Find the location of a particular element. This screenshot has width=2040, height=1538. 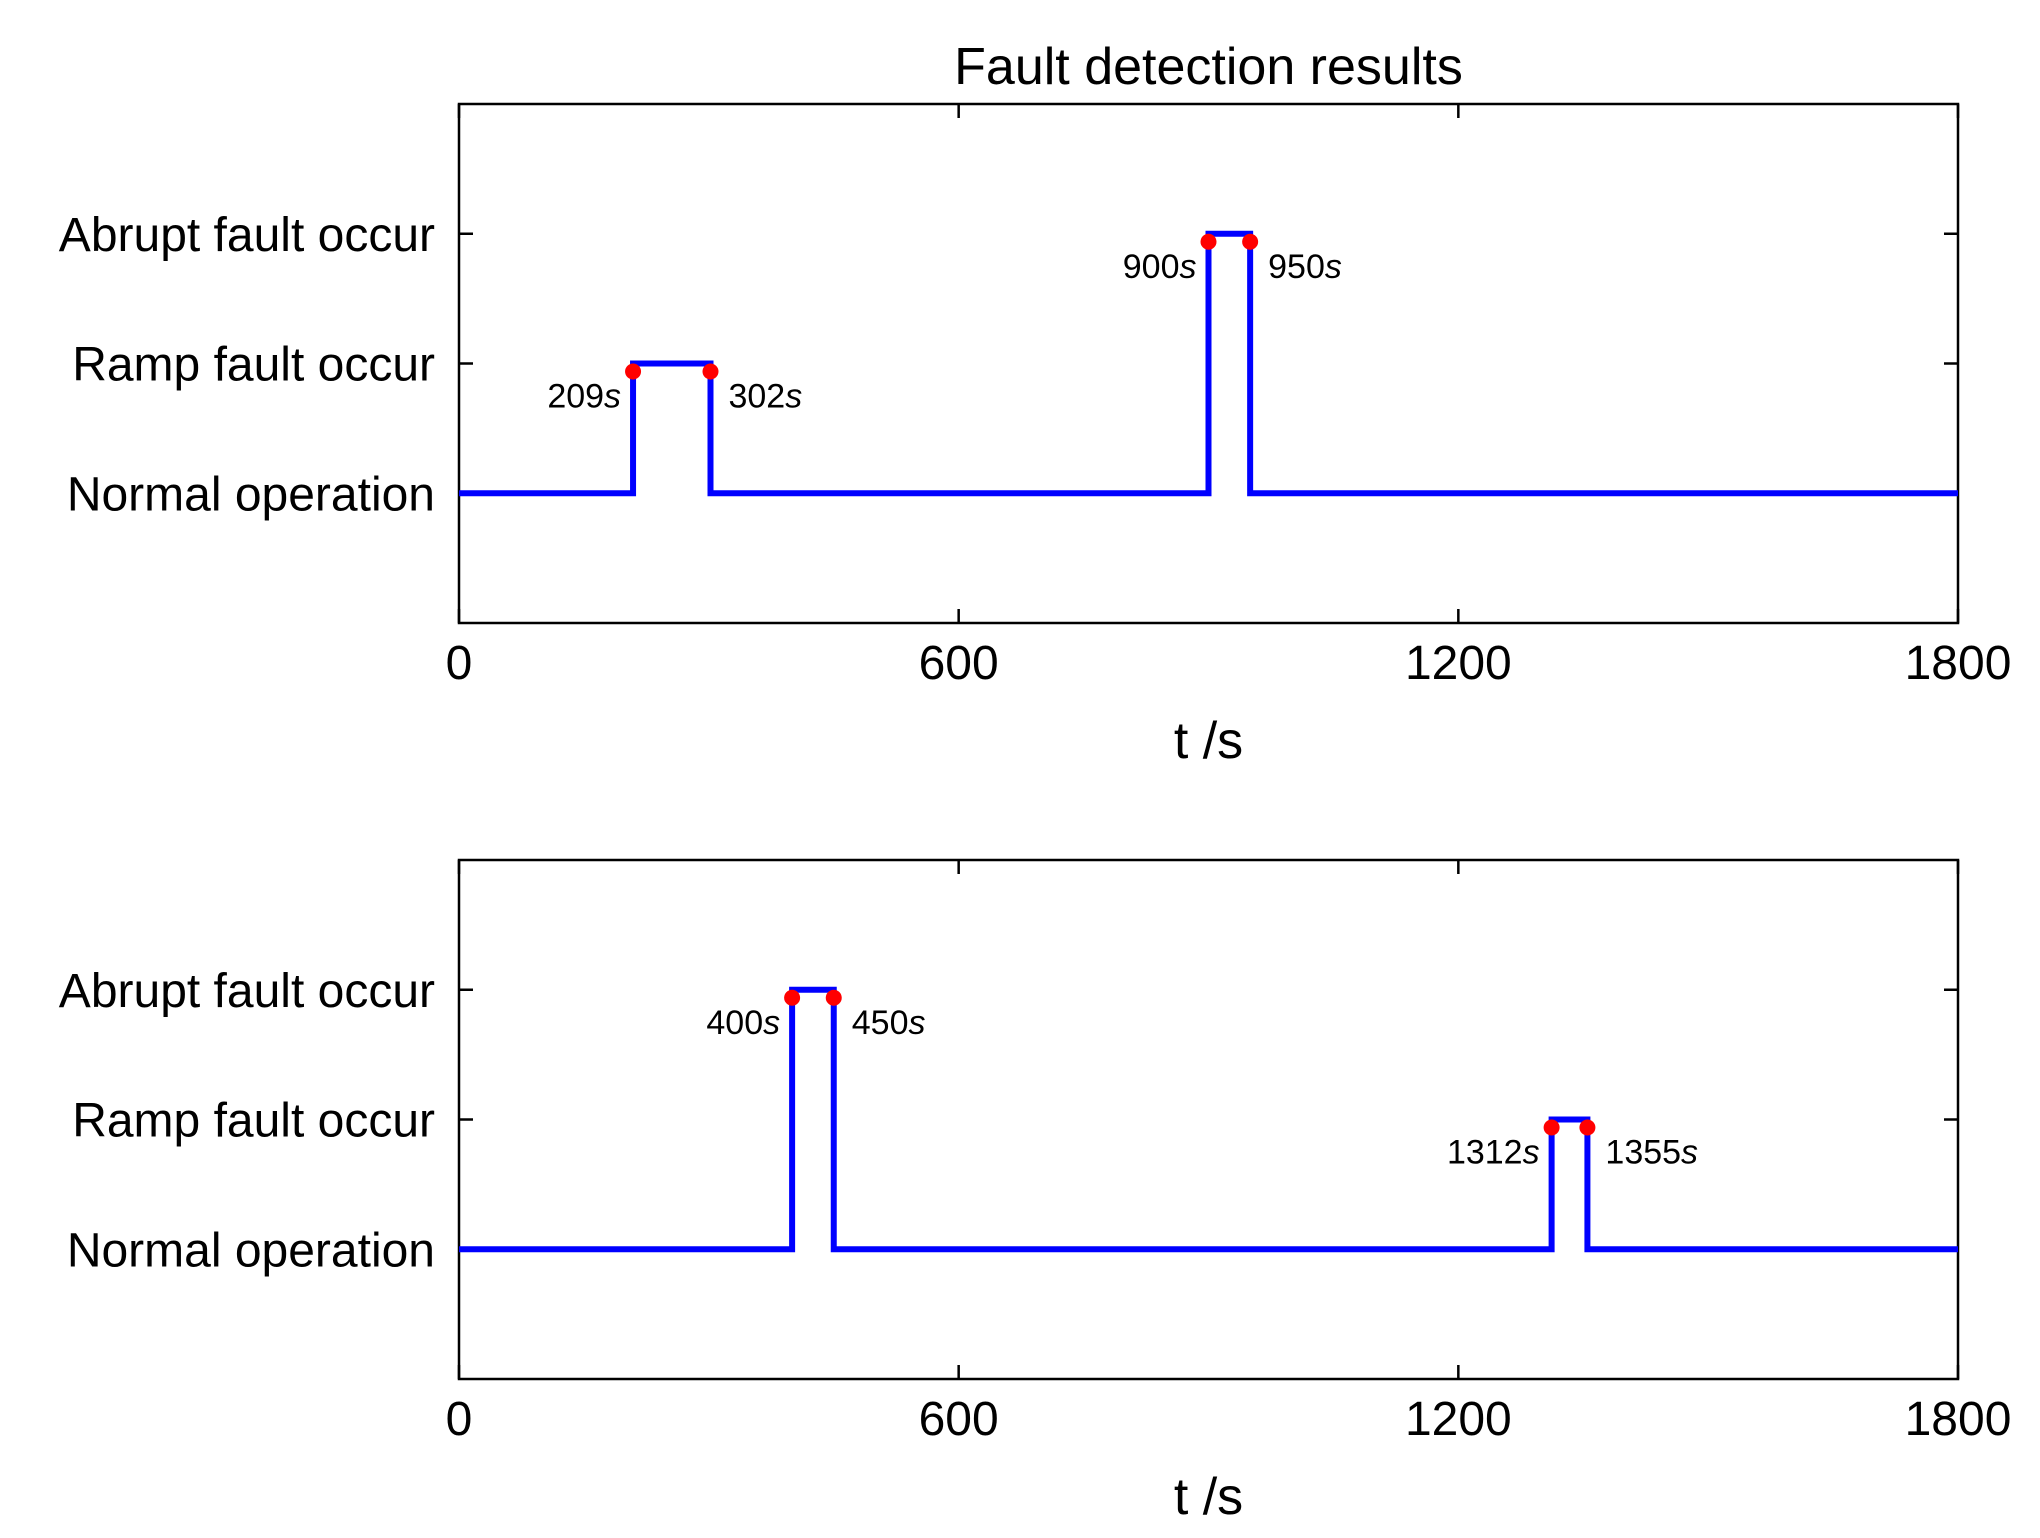

event-time: 950 is located at coordinates (1296, 267).